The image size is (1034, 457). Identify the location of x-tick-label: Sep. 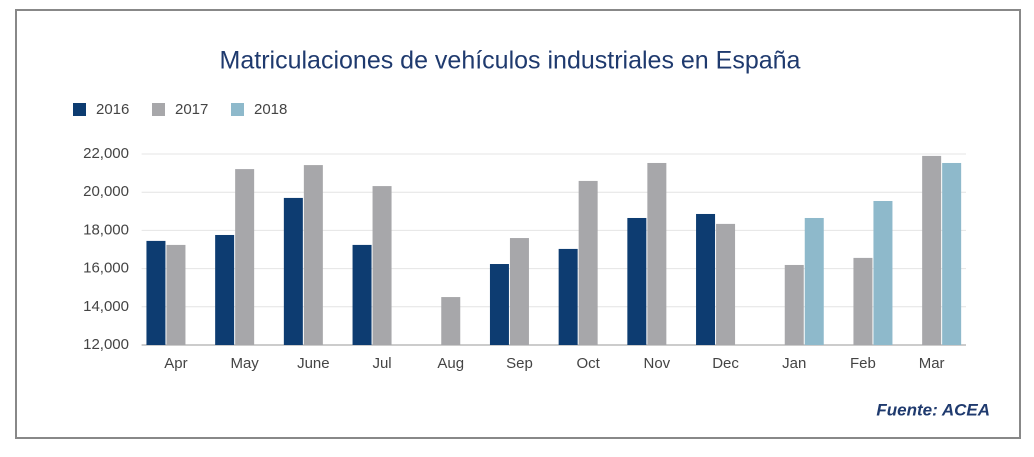
(519, 363).